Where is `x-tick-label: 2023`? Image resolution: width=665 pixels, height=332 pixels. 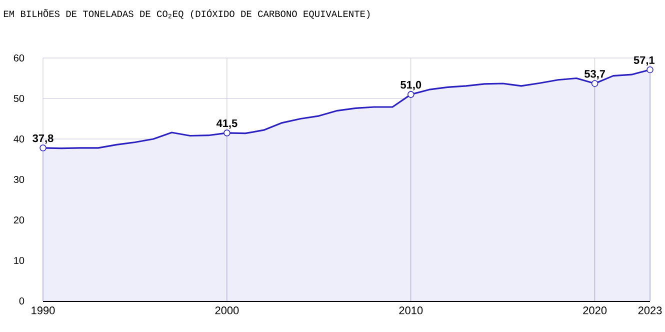
x-tick-label: 2023 is located at coordinates (650, 310).